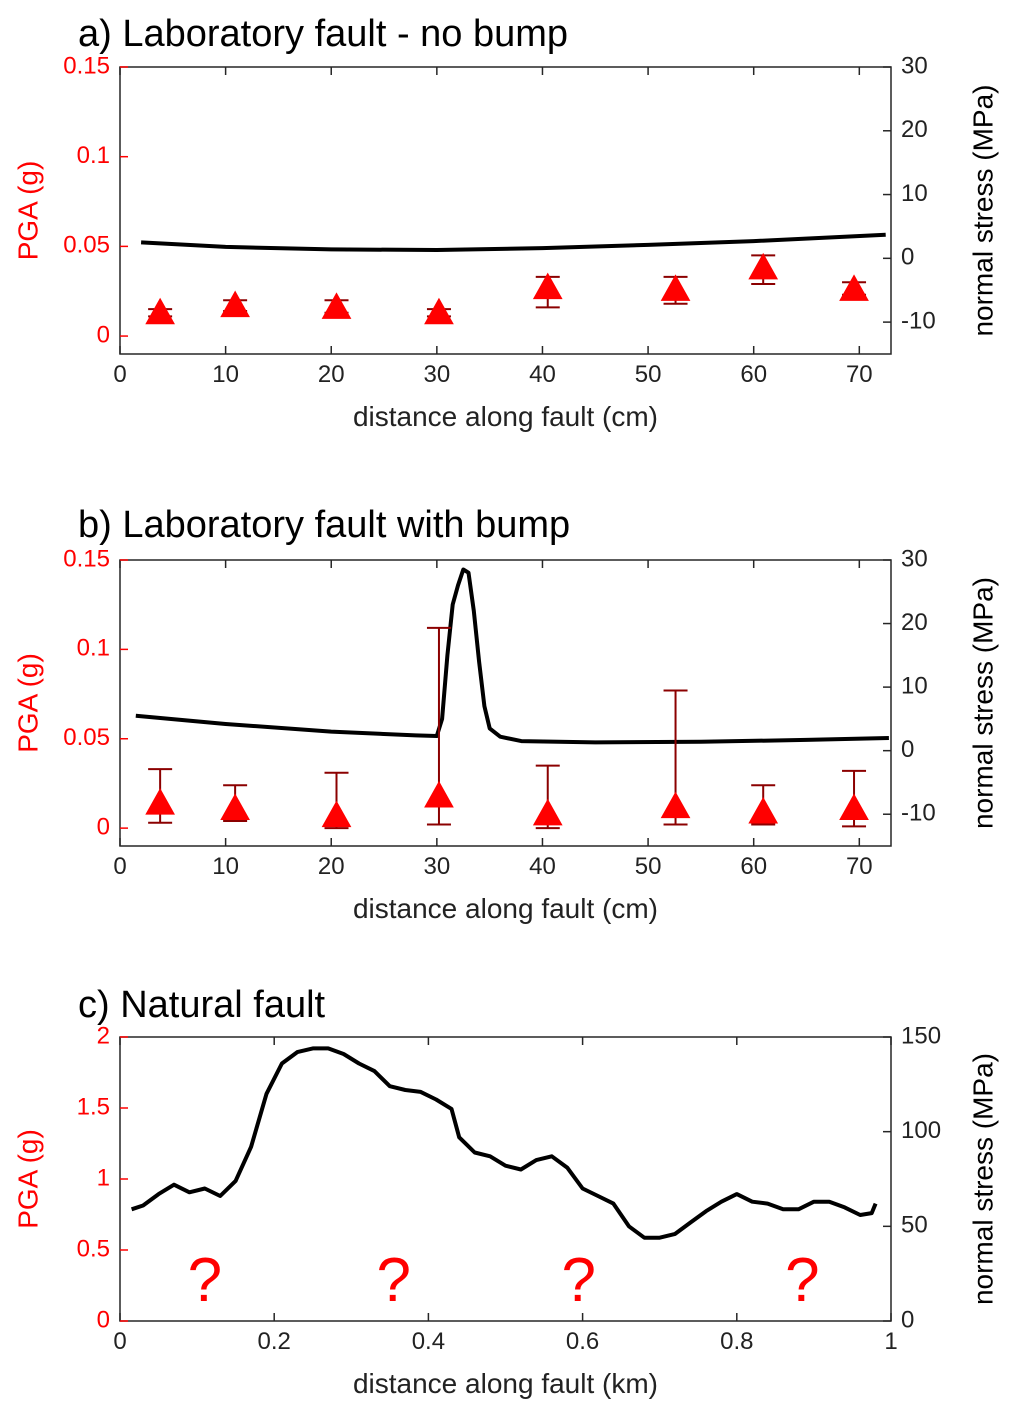  Describe the element at coordinates (103, 1035) in the screenshot. I see `y-left-tick-label: 2` at that location.